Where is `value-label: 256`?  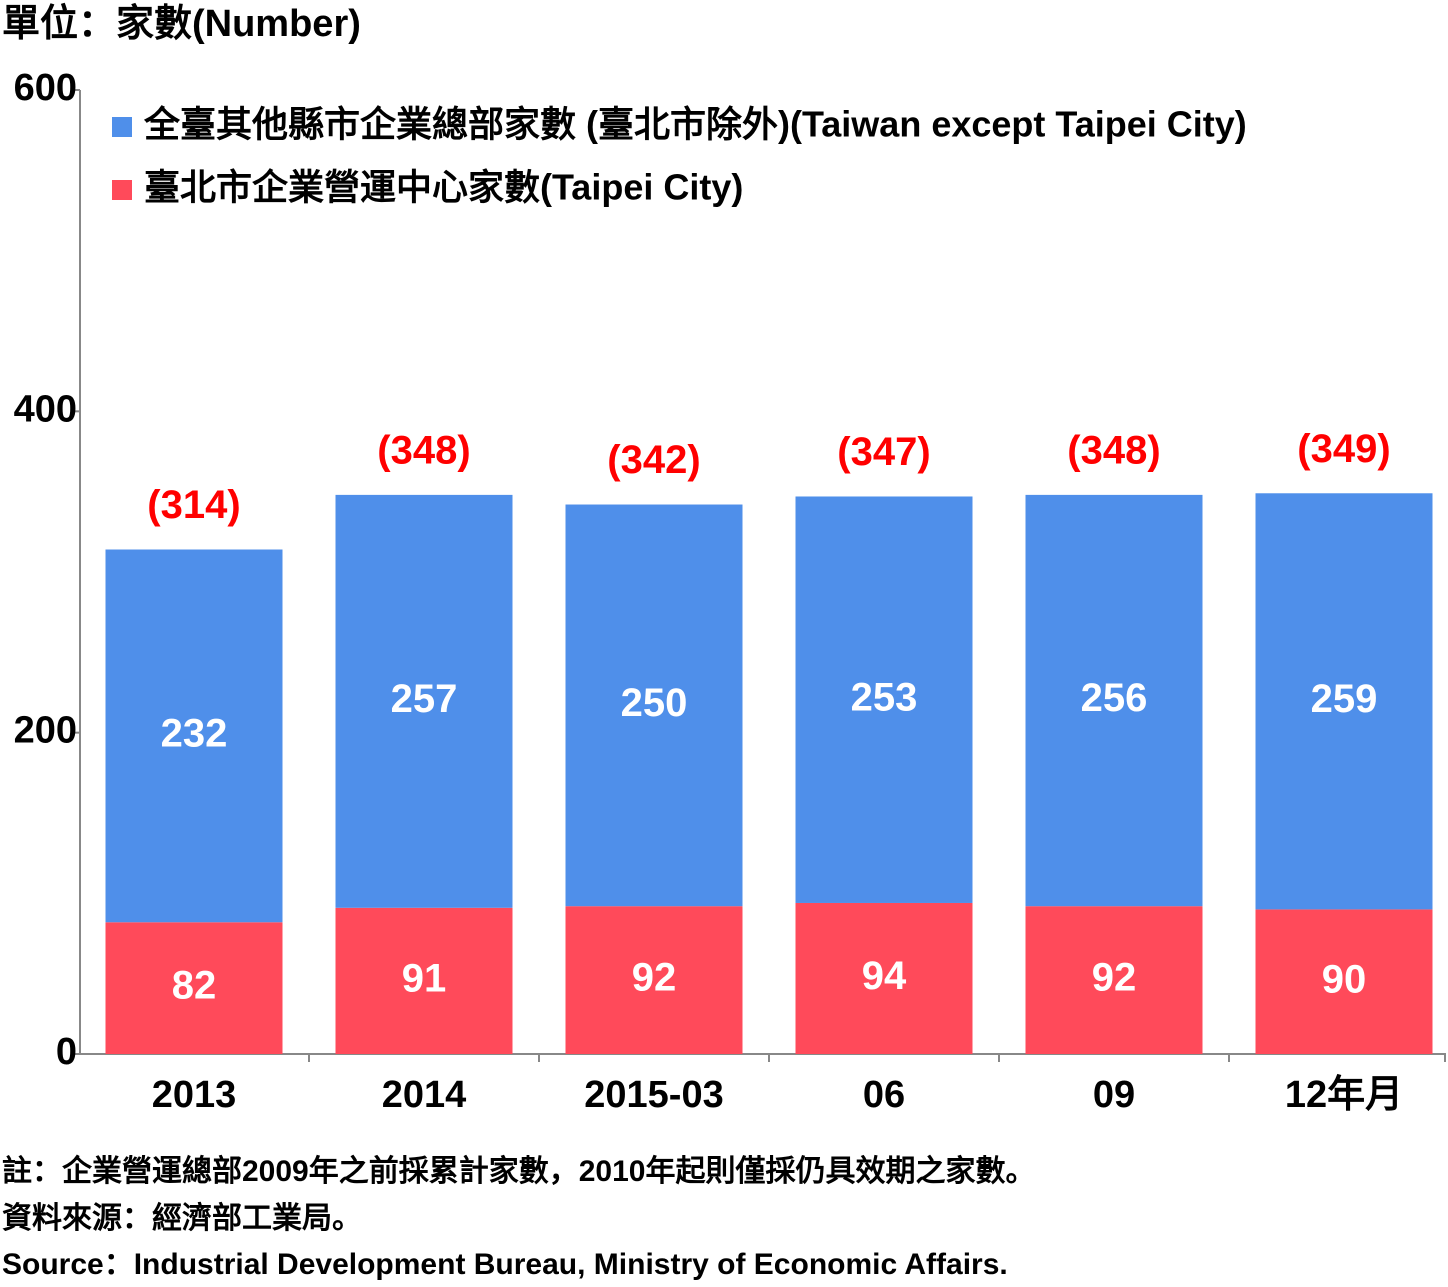
value-label: 256 is located at coordinates (1114, 698).